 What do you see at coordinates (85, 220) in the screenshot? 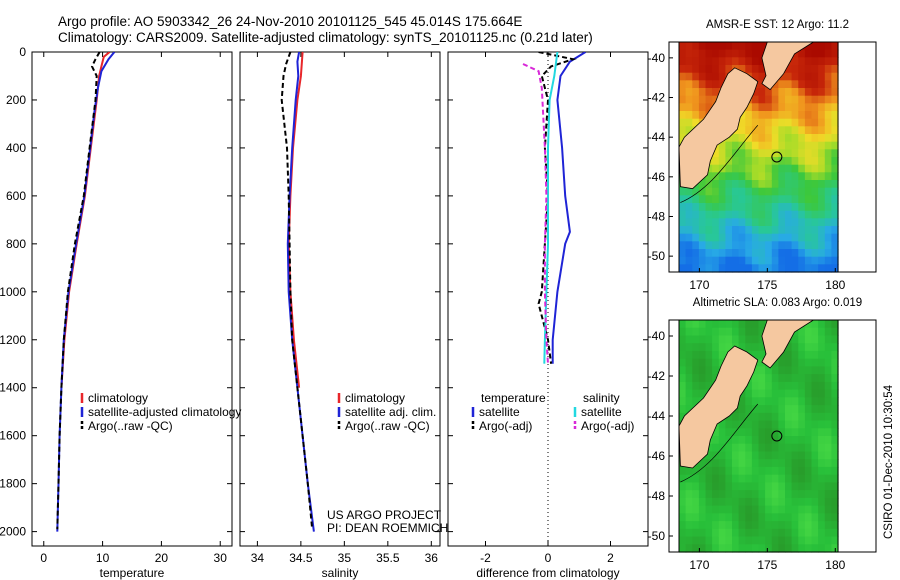
I see `temperature-series-climatology` at bounding box center [85, 220].